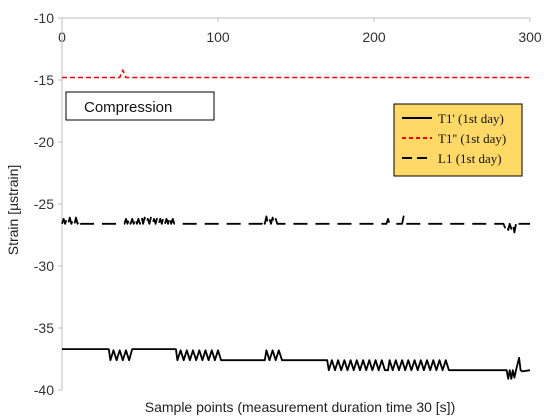 This screenshot has width=550, height=418. I want to click on x-tick-label: 200, so click(374, 37).